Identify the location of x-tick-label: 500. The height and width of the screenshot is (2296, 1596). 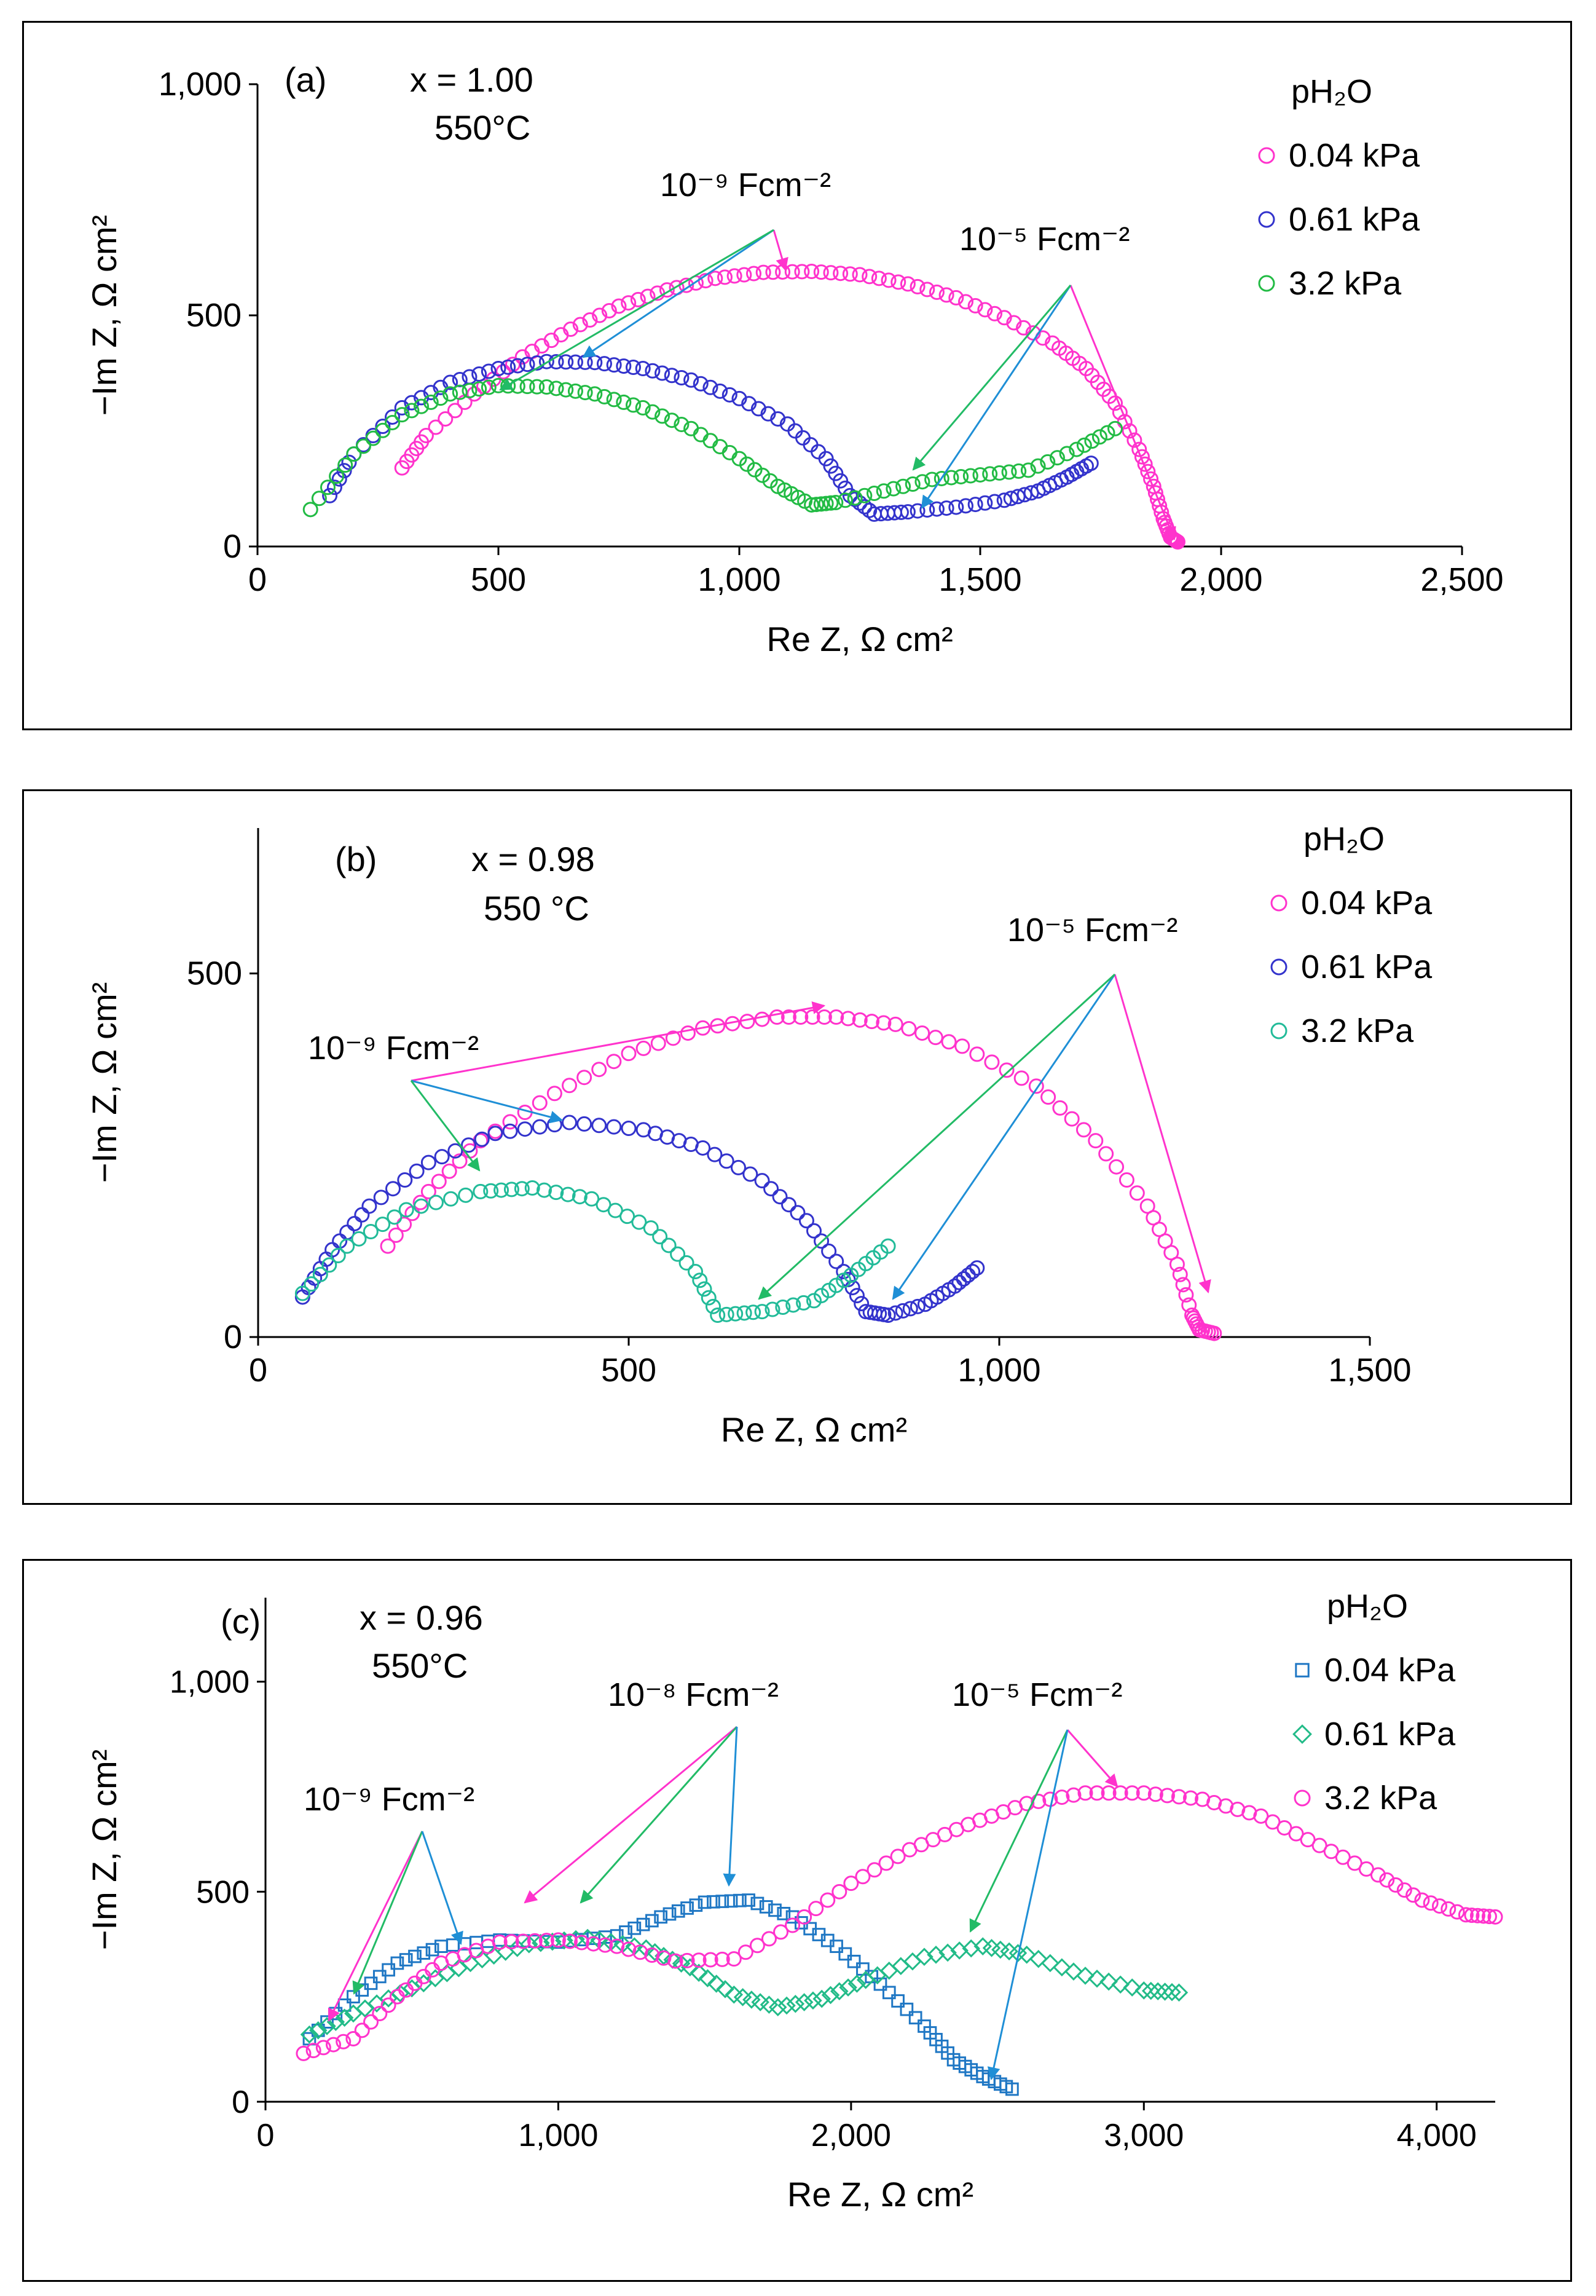
(499, 579).